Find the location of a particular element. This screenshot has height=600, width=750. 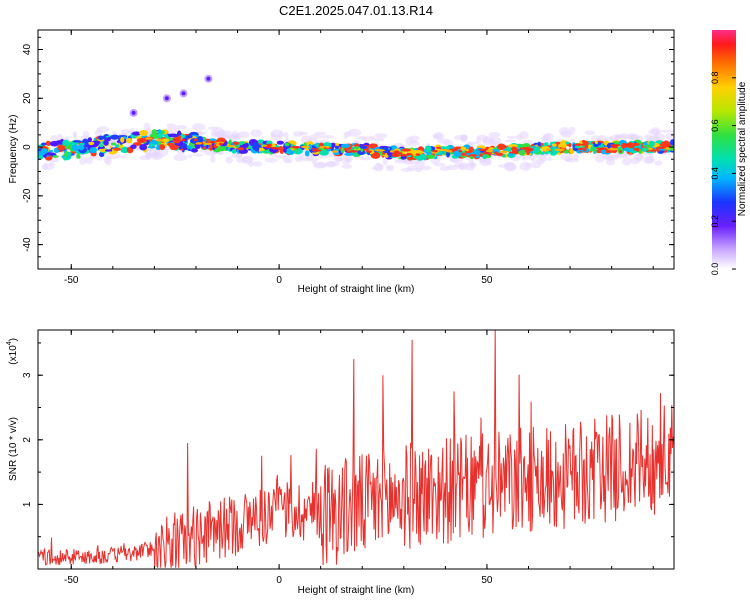

spectrogram-xtick-label: 50 is located at coordinates (487, 280).